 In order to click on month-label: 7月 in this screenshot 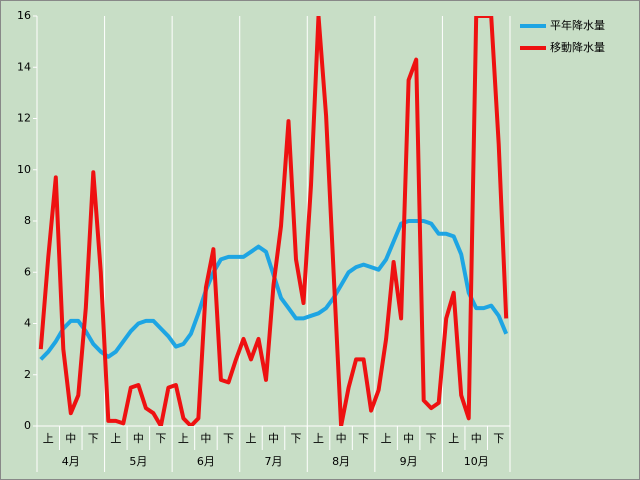, I will do `click(274, 461)`.